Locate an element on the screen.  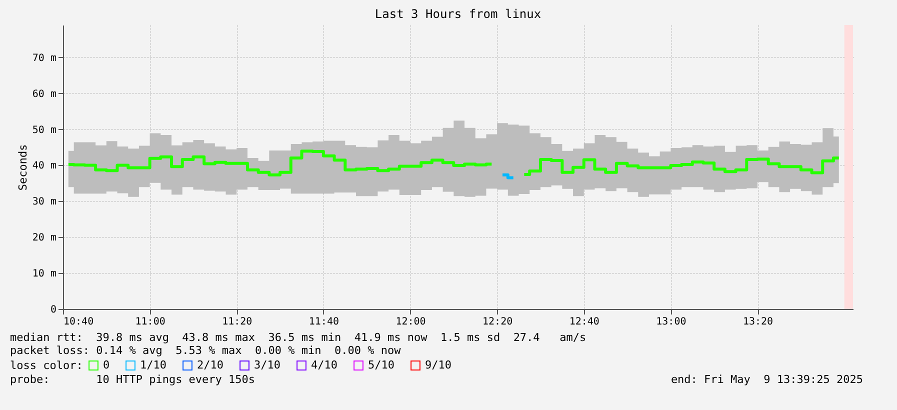
x-tick-label: 11:40 is located at coordinates (323, 322).